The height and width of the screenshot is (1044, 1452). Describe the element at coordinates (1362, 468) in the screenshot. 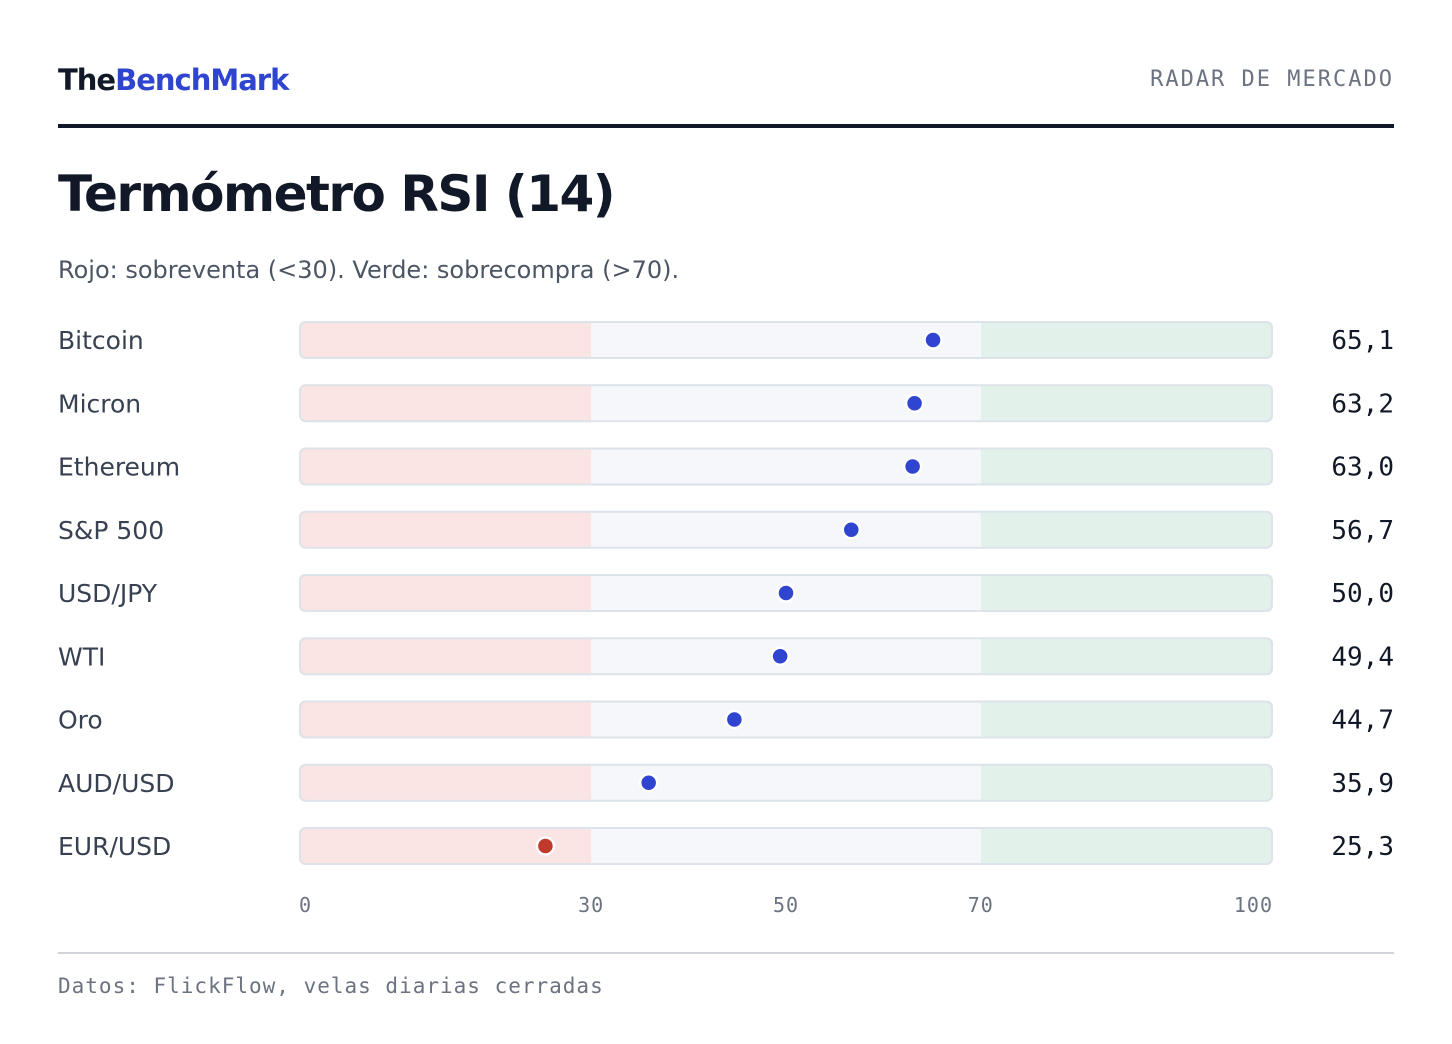

I see `rsi-value-label: 63,0` at that location.